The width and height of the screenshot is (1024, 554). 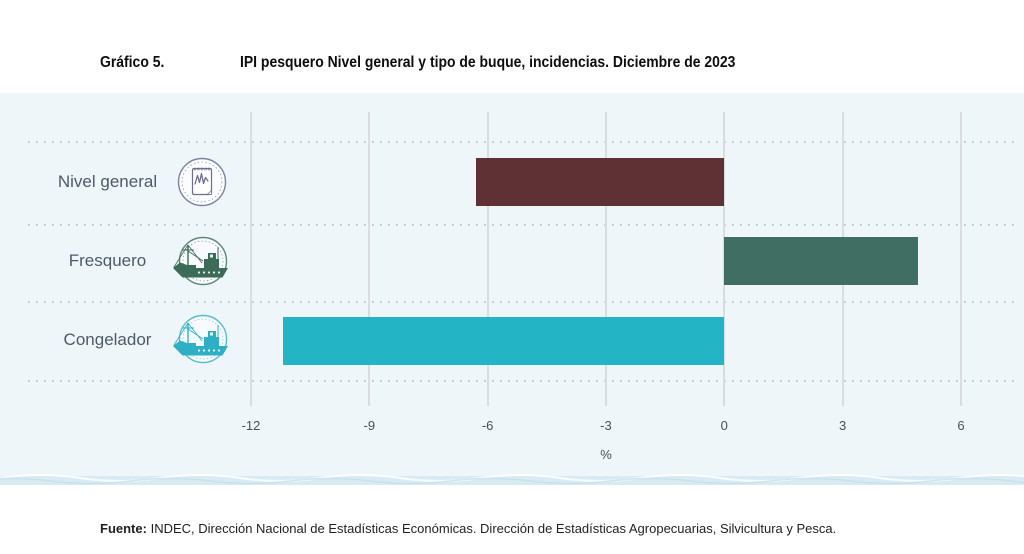 I want to click on row-label-fresquero: Fresquero, so click(x=107, y=260).